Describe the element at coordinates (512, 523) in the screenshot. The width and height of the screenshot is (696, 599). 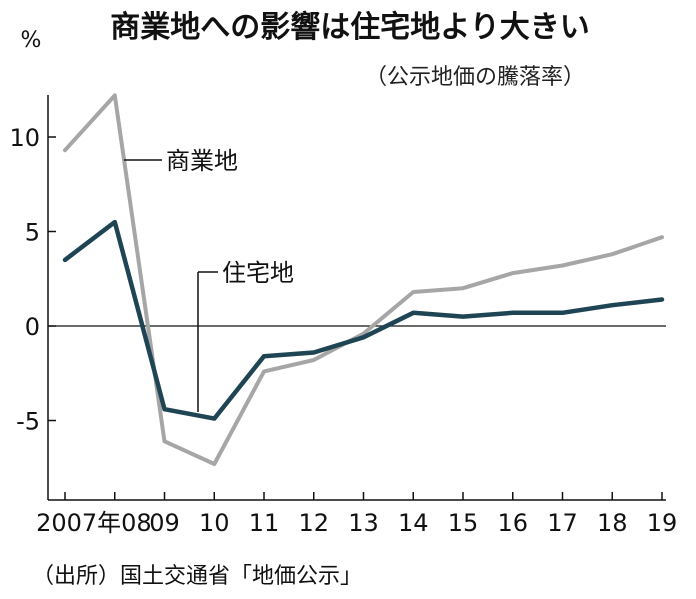
I see `x-tick-label: 16` at that location.